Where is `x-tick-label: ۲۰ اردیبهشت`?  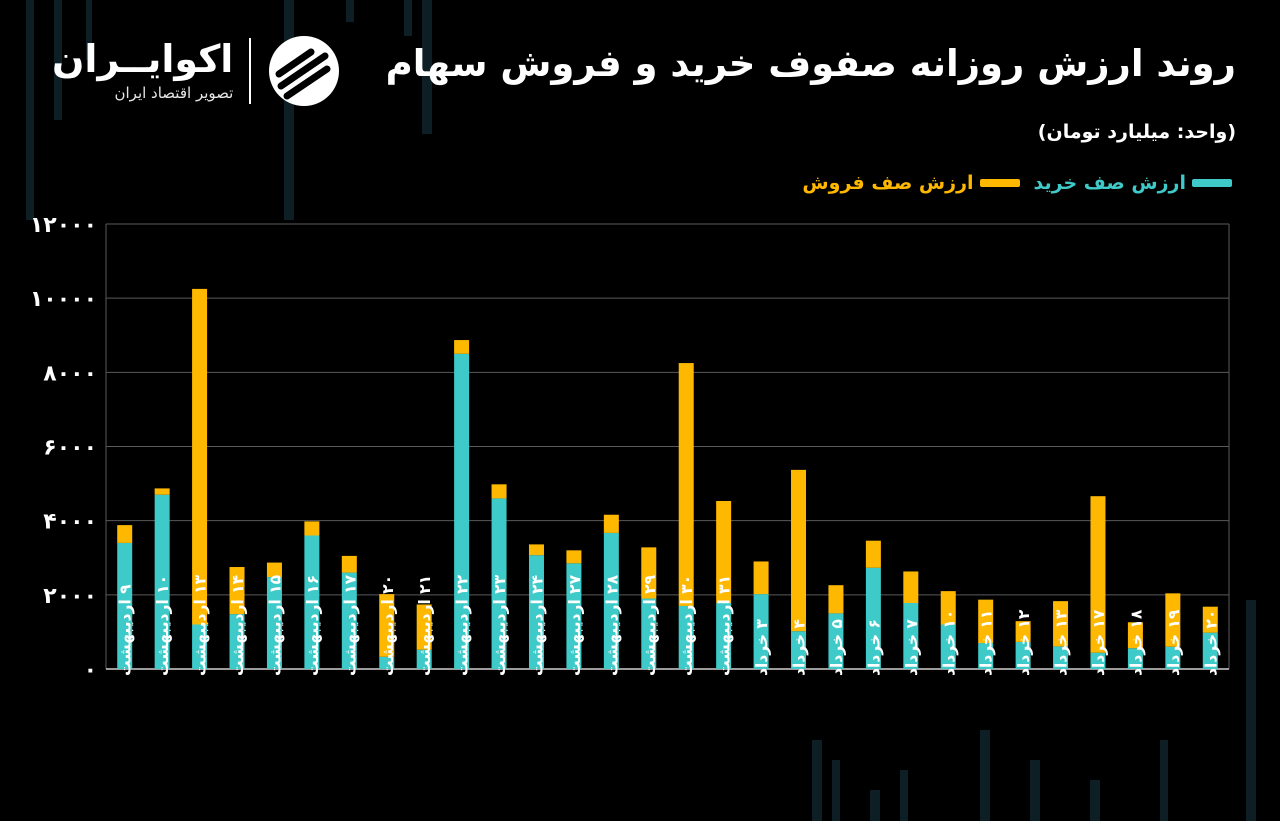
x-tick-label: ۲۰ اردیبهشت is located at coordinates (388, 625).